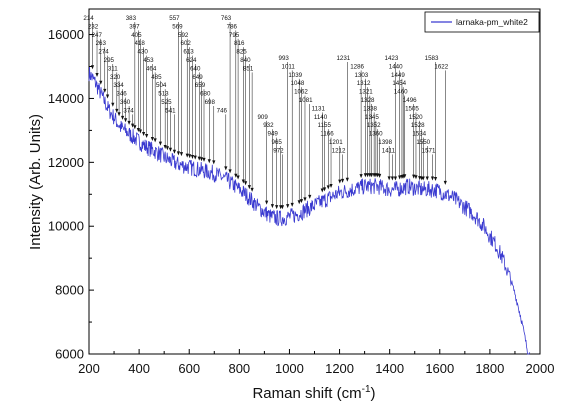 The image size is (571, 413). What do you see at coordinates (69, 354) in the screenshot?
I see `y-tick-label: 6000` at bounding box center [69, 354].